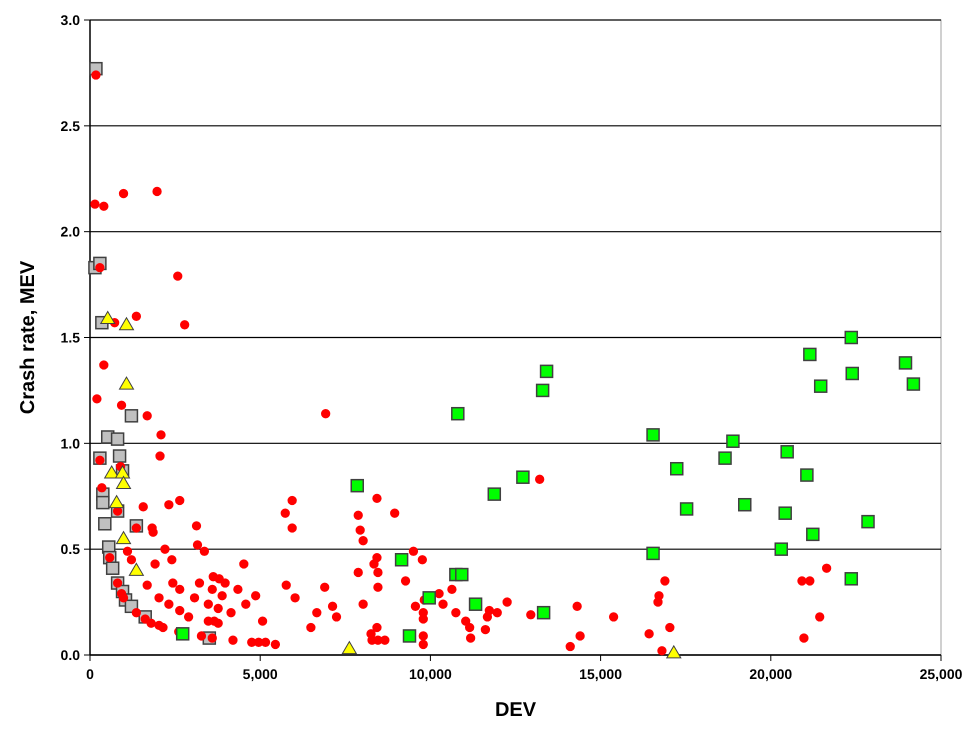  What do you see at coordinates (941, 674) in the screenshot?
I see `x-tick-label: 25,000` at bounding box center [941, 674].